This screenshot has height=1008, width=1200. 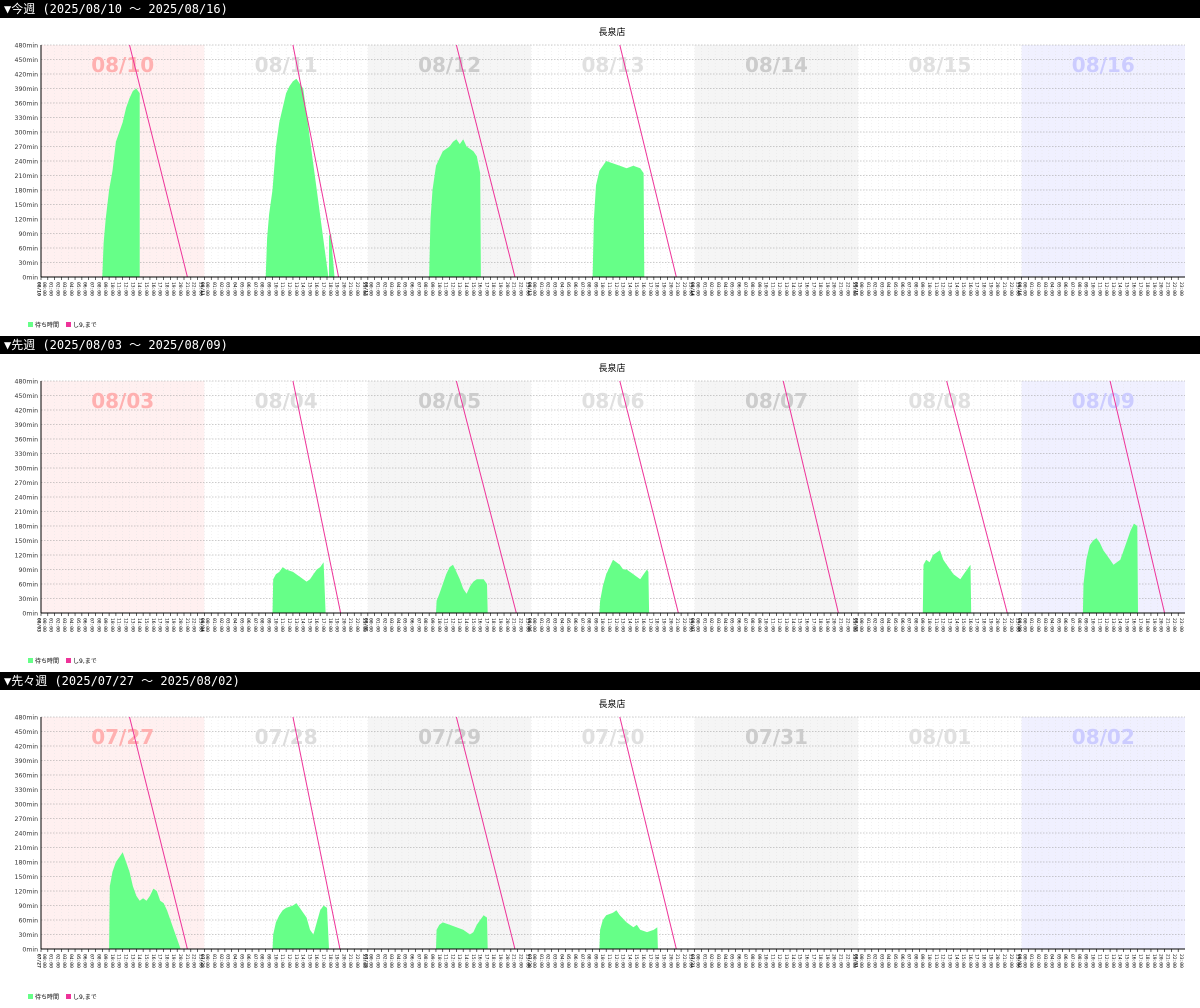 I want to click on y-tick-label: 330min, so click(x=27, y=118).